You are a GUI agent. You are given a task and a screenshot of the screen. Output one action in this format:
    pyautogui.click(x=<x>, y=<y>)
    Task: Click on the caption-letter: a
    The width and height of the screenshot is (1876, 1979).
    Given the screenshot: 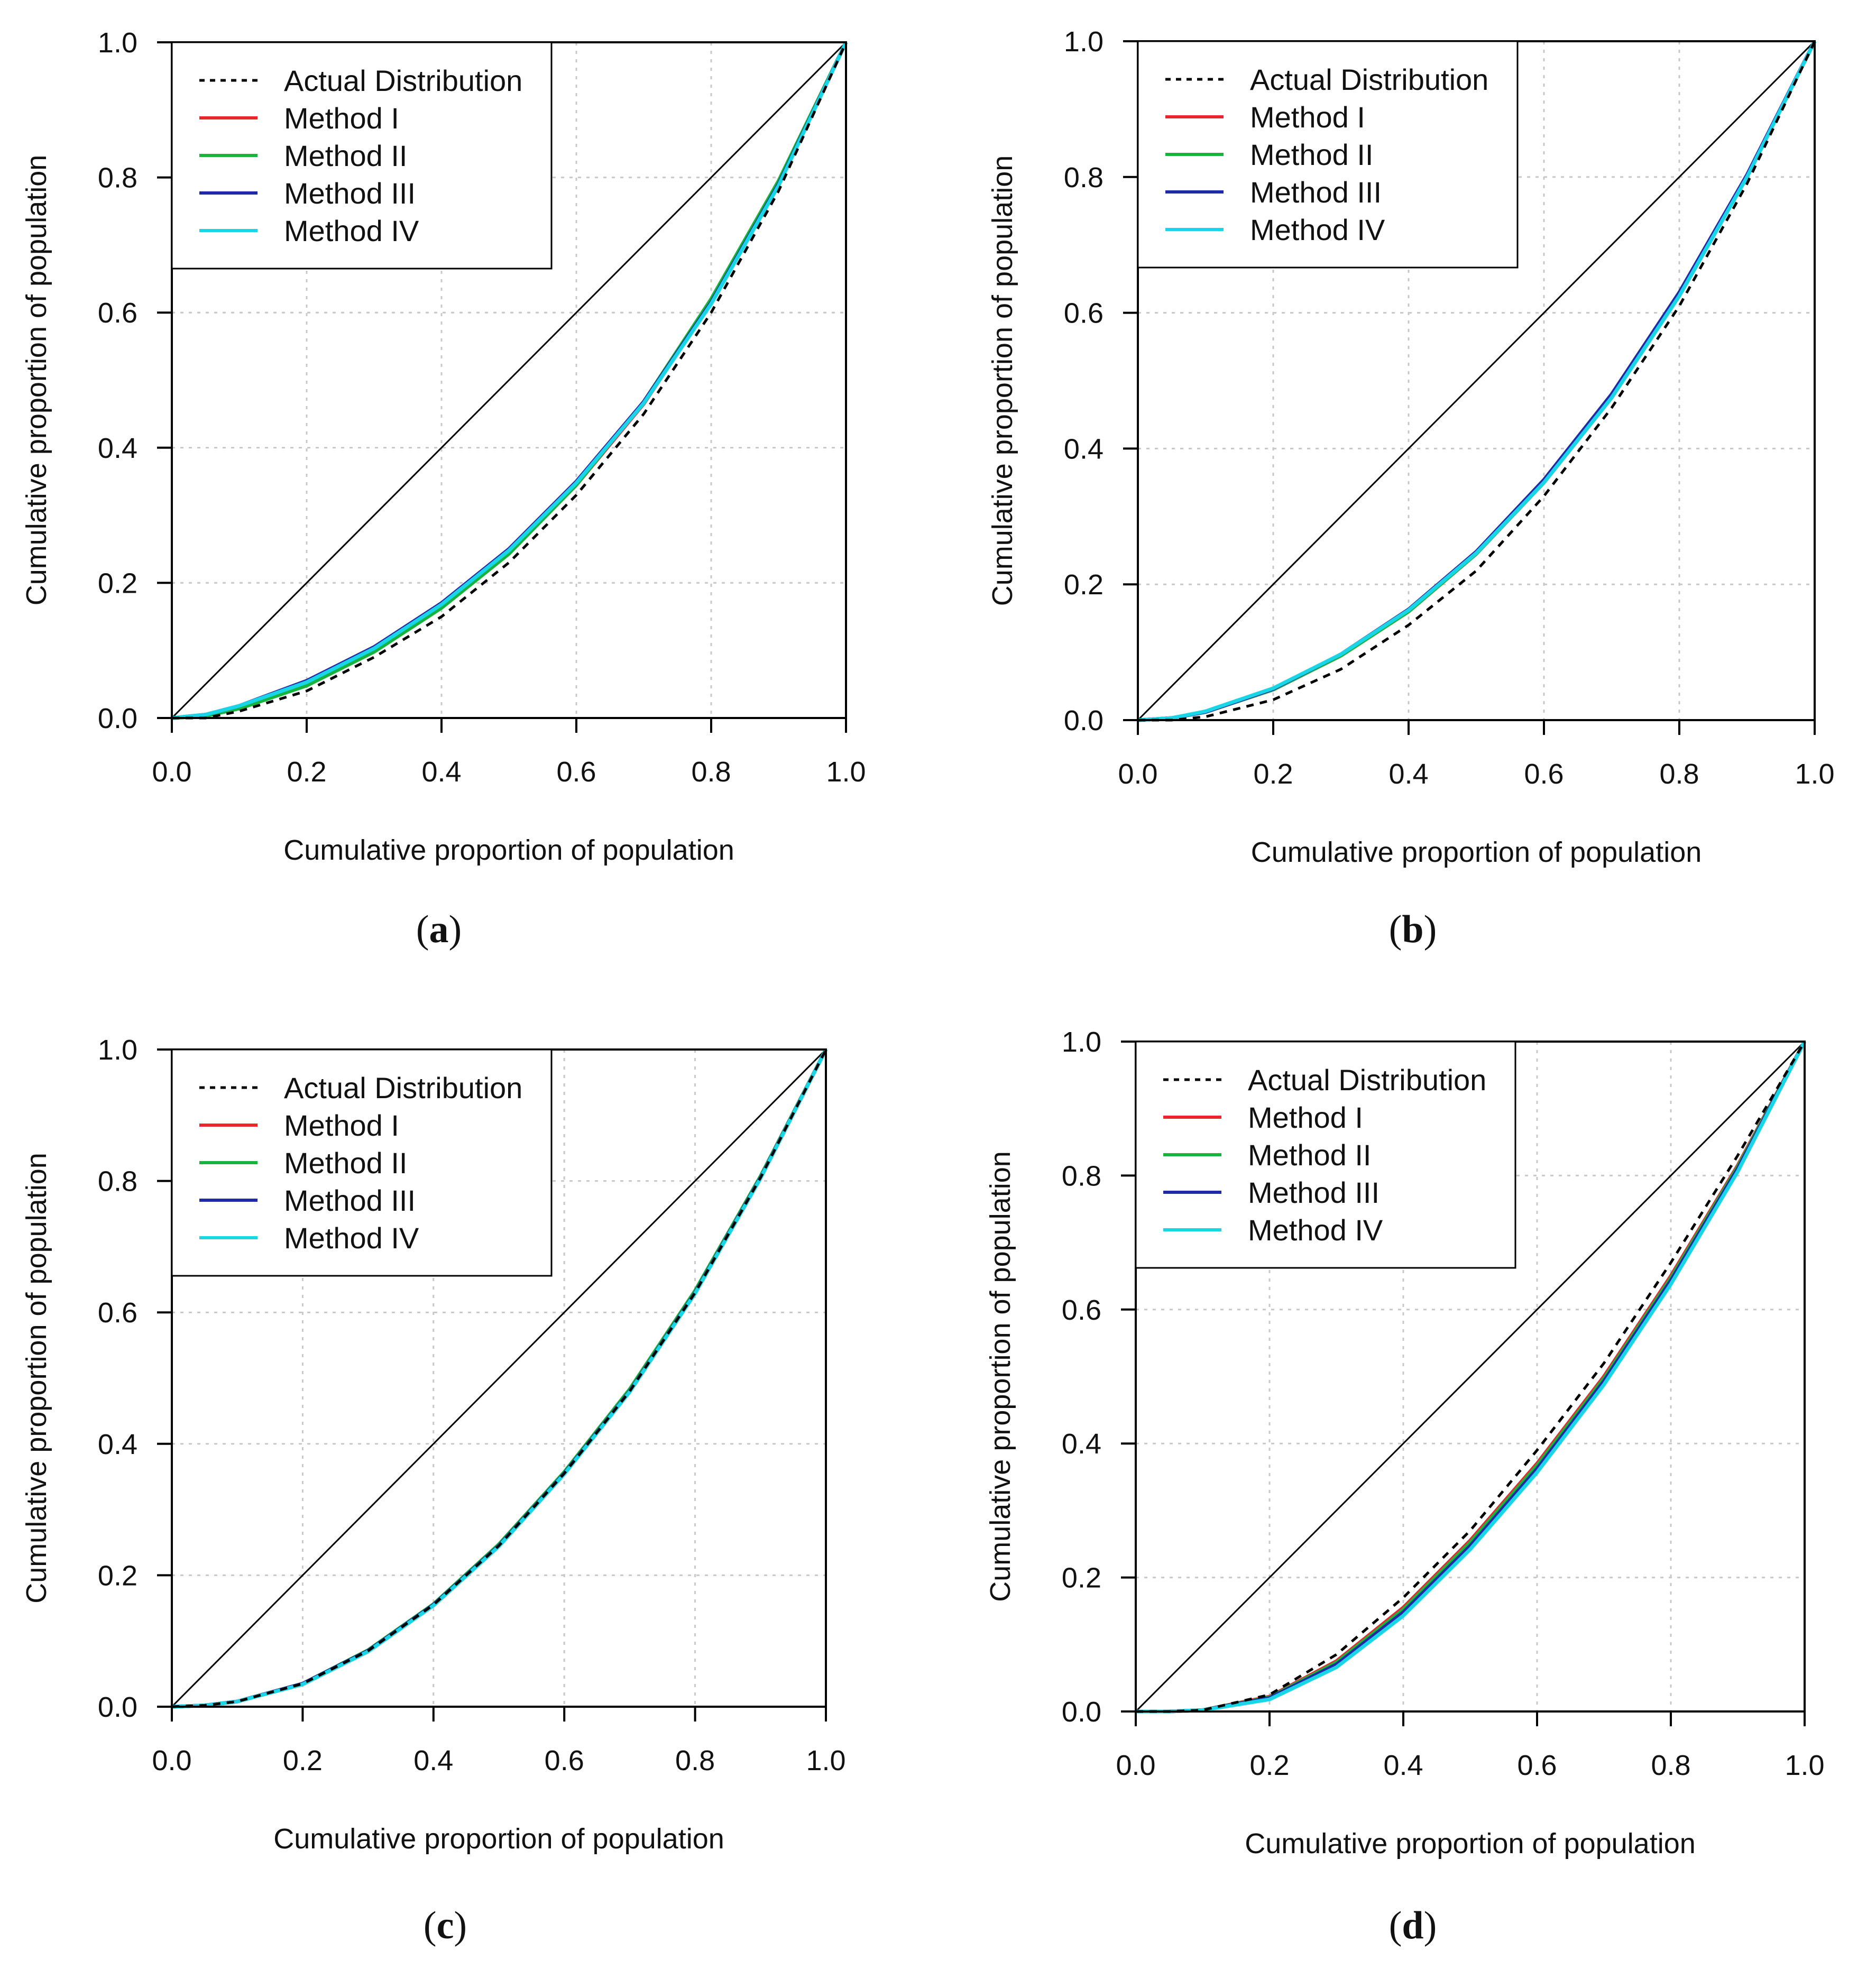 What is the action you would take?
    pyautogui.click(x=439, y=929)
    